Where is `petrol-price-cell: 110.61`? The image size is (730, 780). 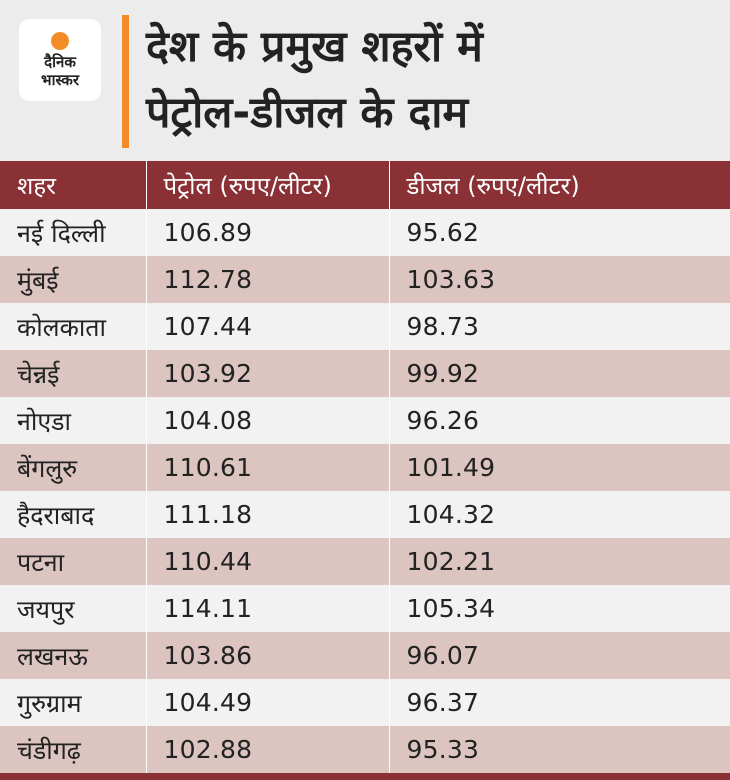
petrol-price-cell: 110.61 is located at coordinates (268, 467).